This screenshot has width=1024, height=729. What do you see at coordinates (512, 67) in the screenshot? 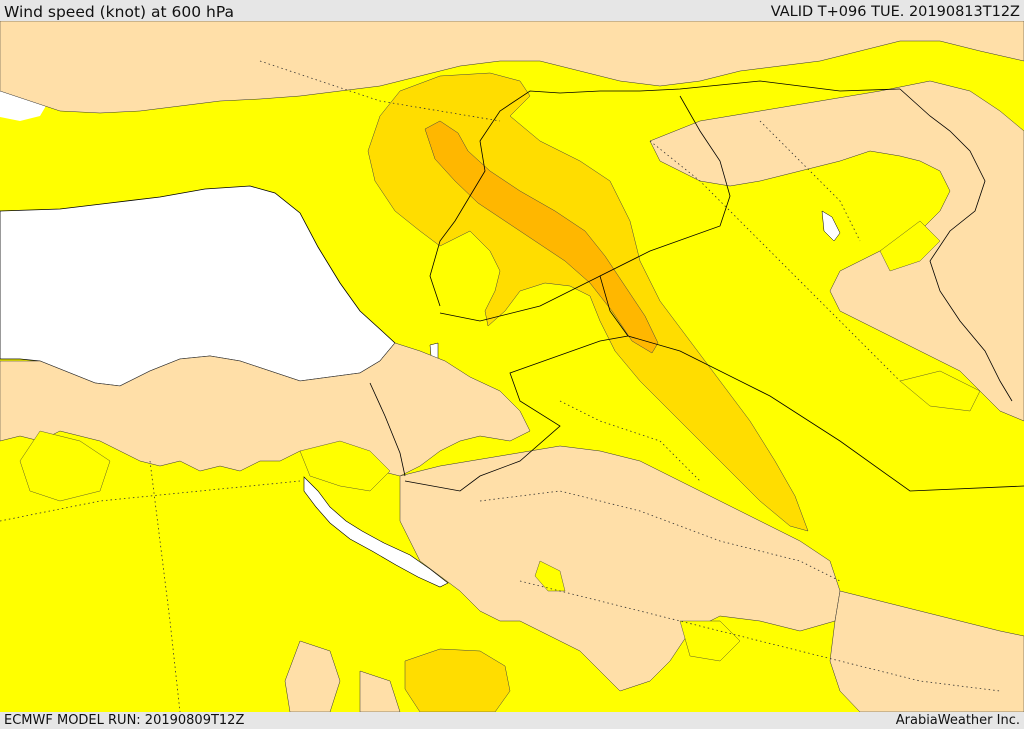
I see `low-wind-turkey` at bounding box center [512, 67].